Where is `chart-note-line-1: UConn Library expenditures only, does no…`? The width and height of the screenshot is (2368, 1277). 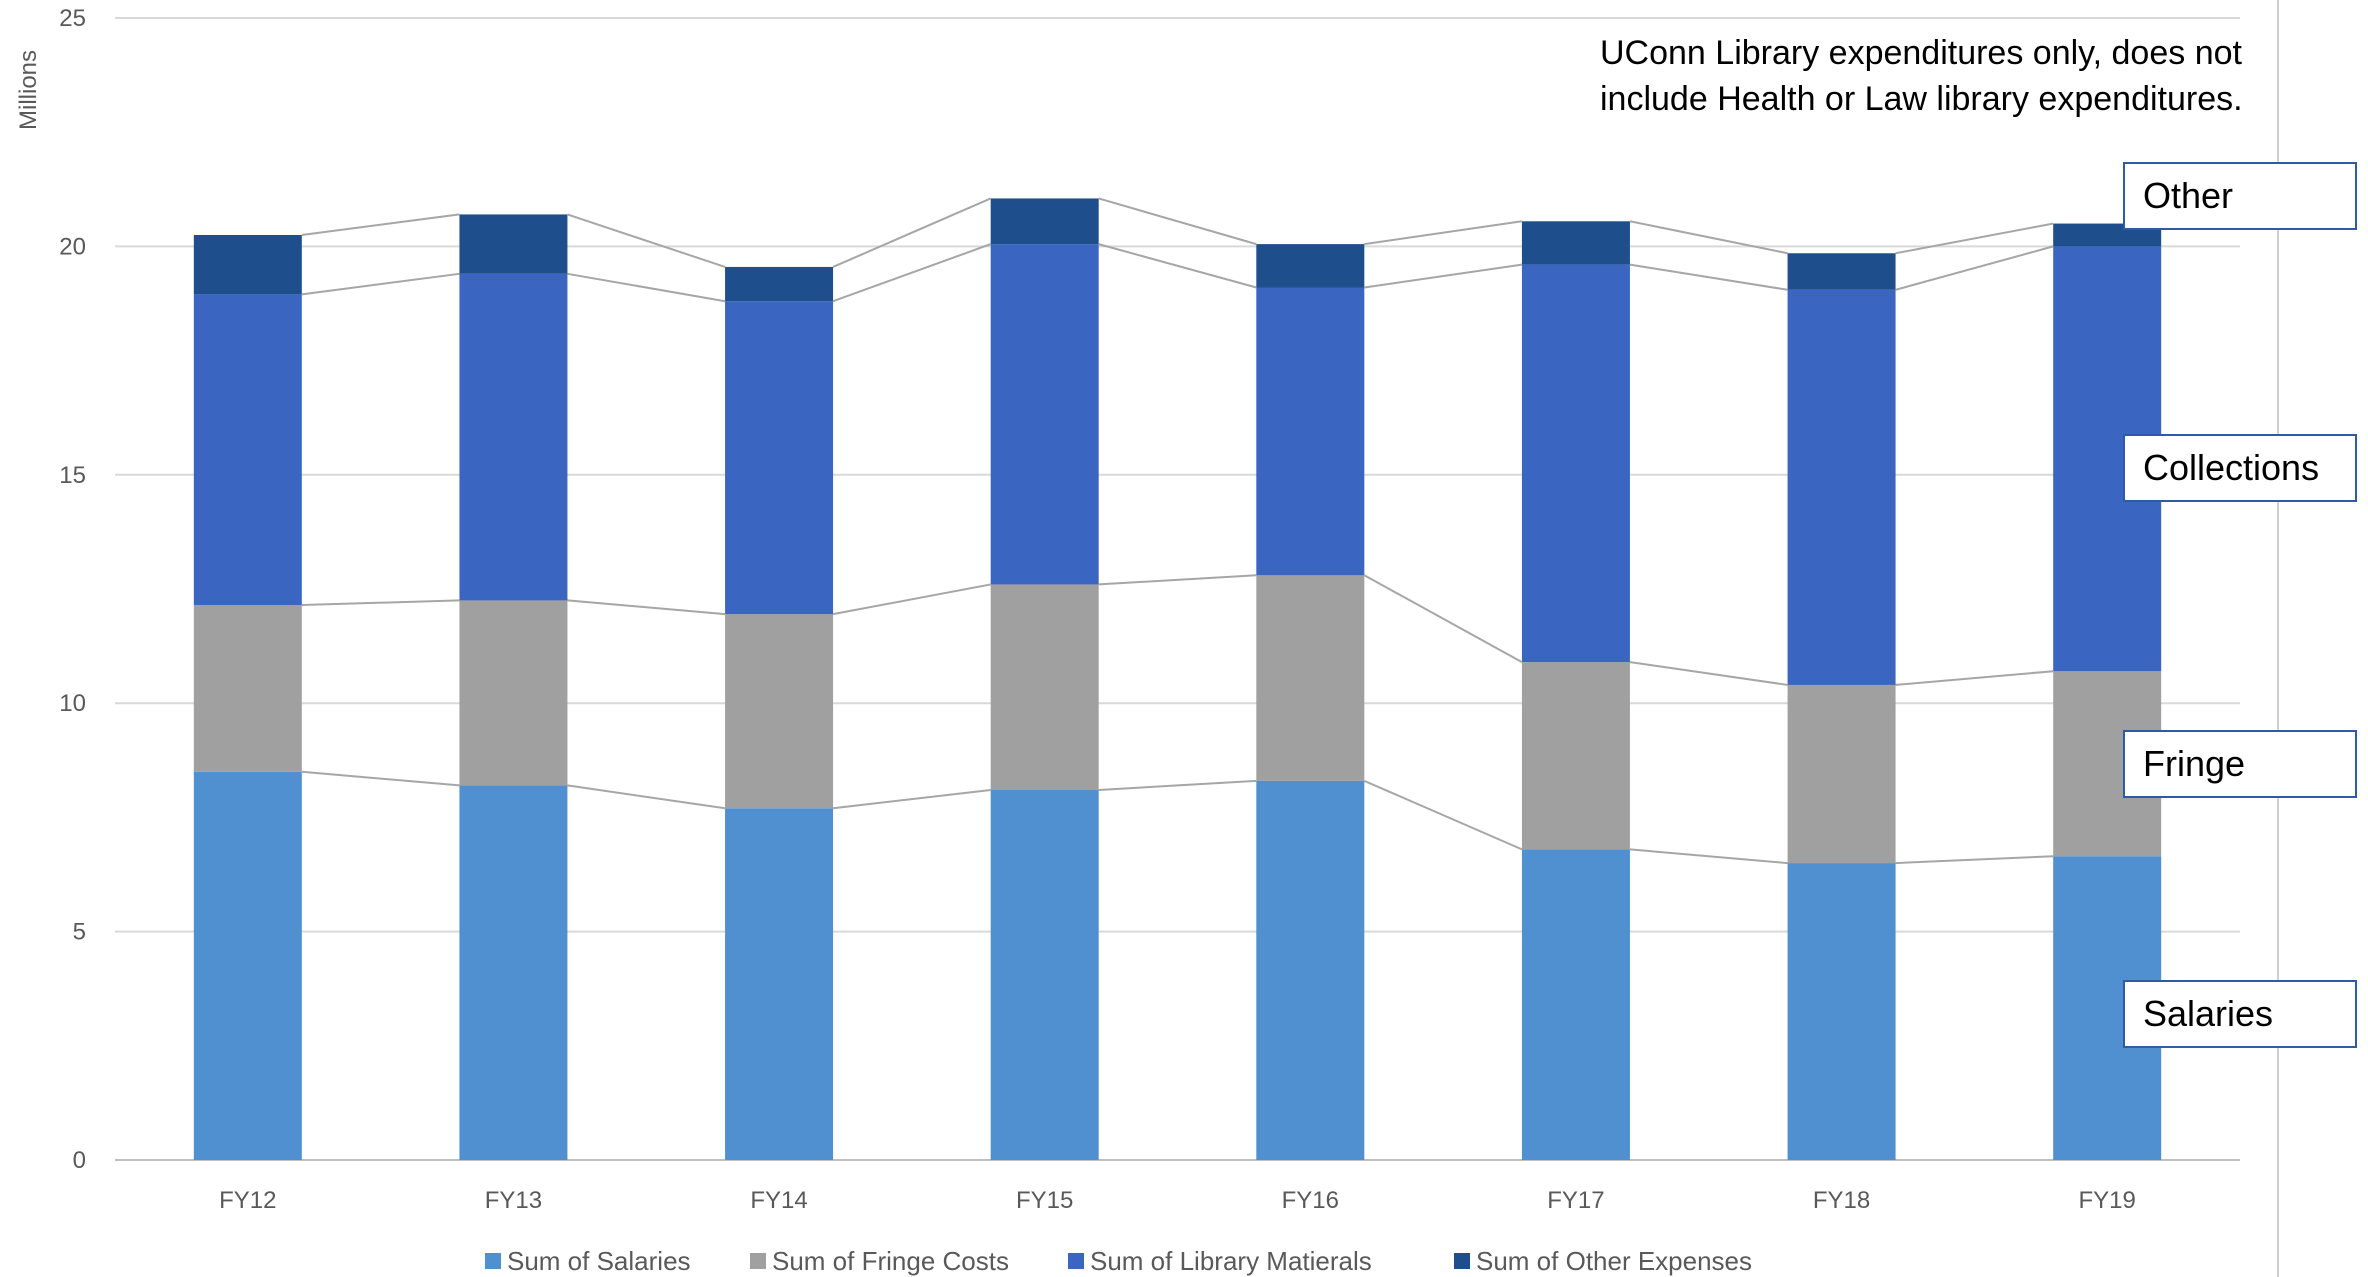
chart-note-line-1: UConn Library expenditures only, does no… is located at coordinates (1921, 53).